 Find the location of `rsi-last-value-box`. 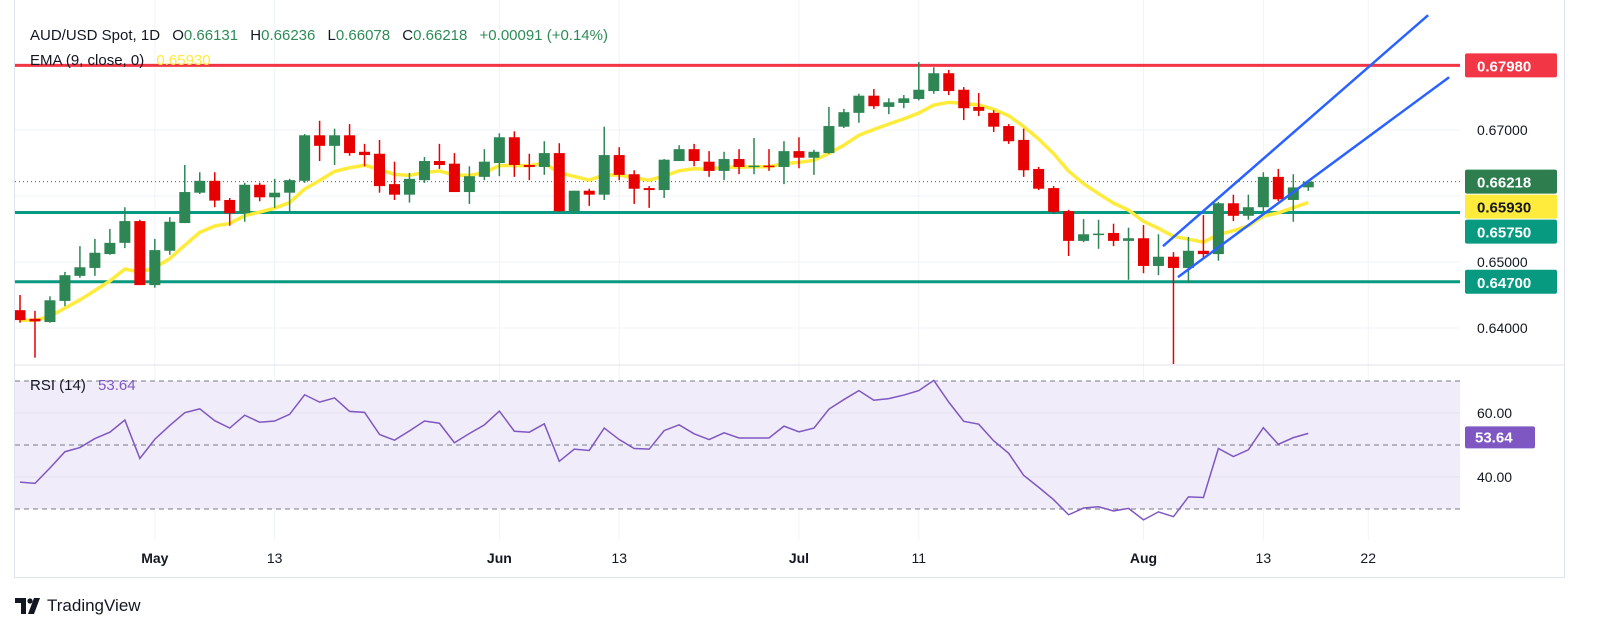

rsi-last-value-box is located at coordinates (1500, 437).